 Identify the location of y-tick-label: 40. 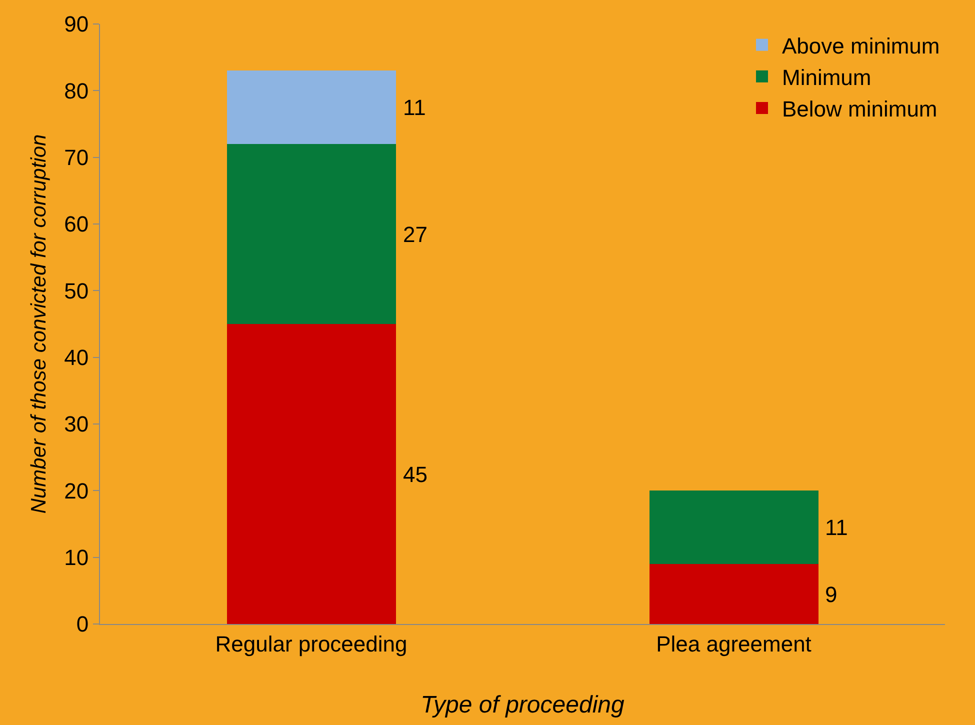
(76, 357).